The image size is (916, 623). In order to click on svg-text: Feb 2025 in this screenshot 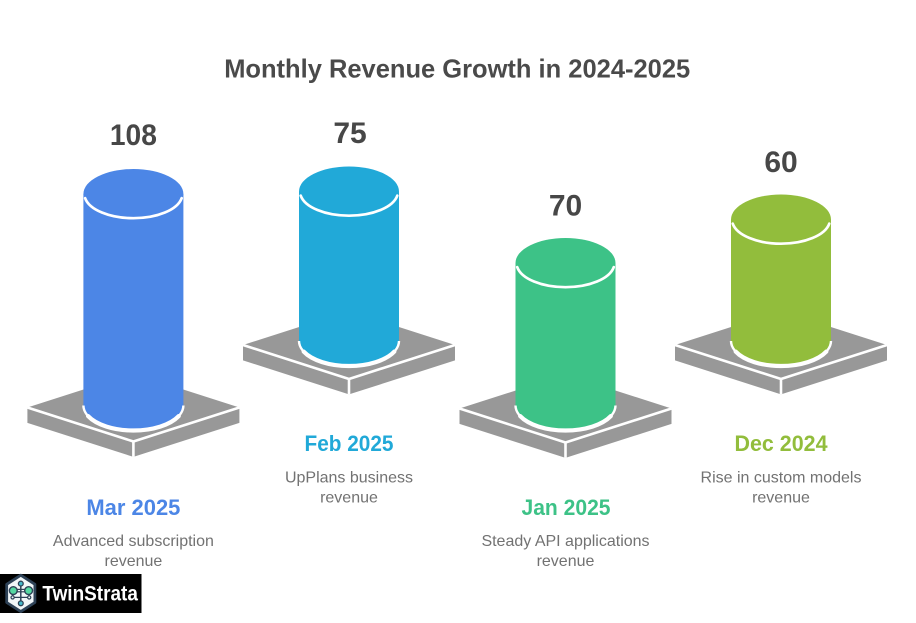, I will do `click(349, 443)`.